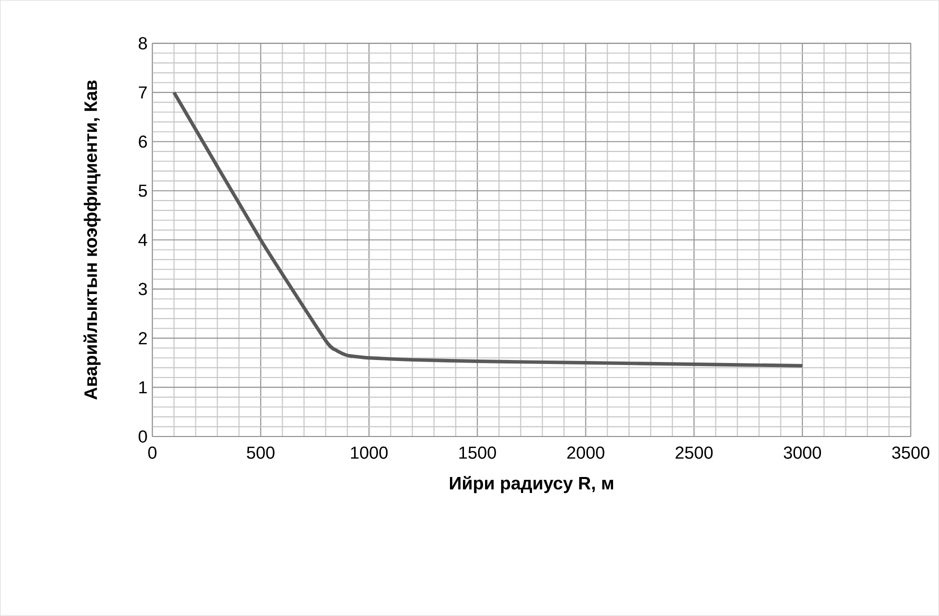  Describe the element at coordinates (142, 190) in the screenshot. I see `y-tick-label: 5` at that location.